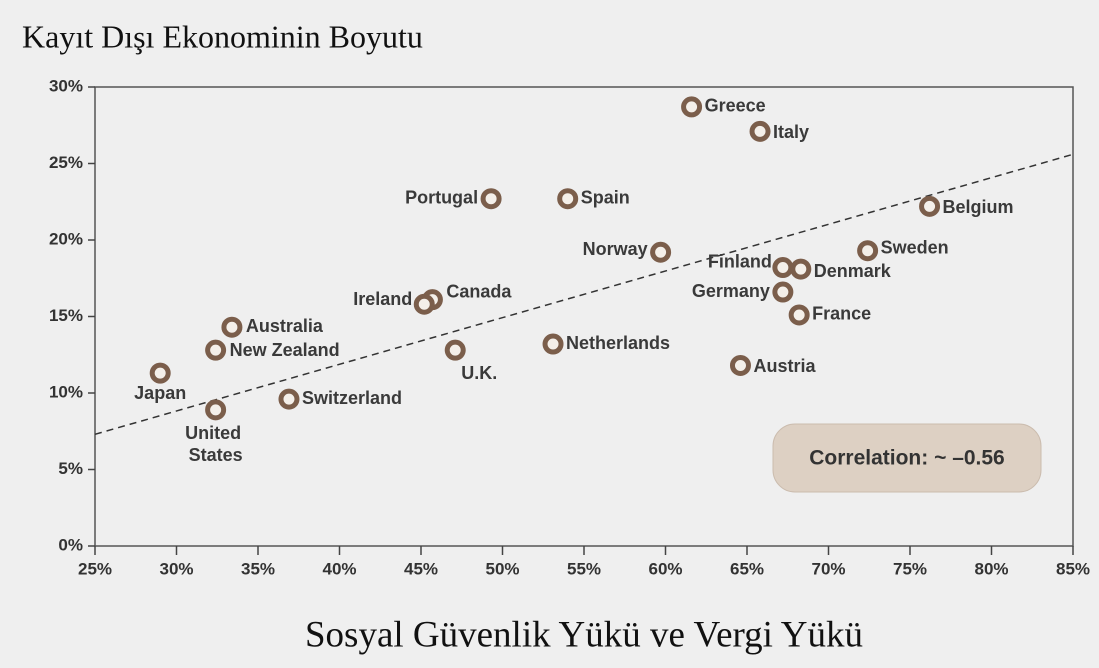 This screenshot has height=668, width=1099. What do you see at coordinates (66, 238) in the screenshot?
I see `y-tick-label: 20%` at bounding box center [66, 238].